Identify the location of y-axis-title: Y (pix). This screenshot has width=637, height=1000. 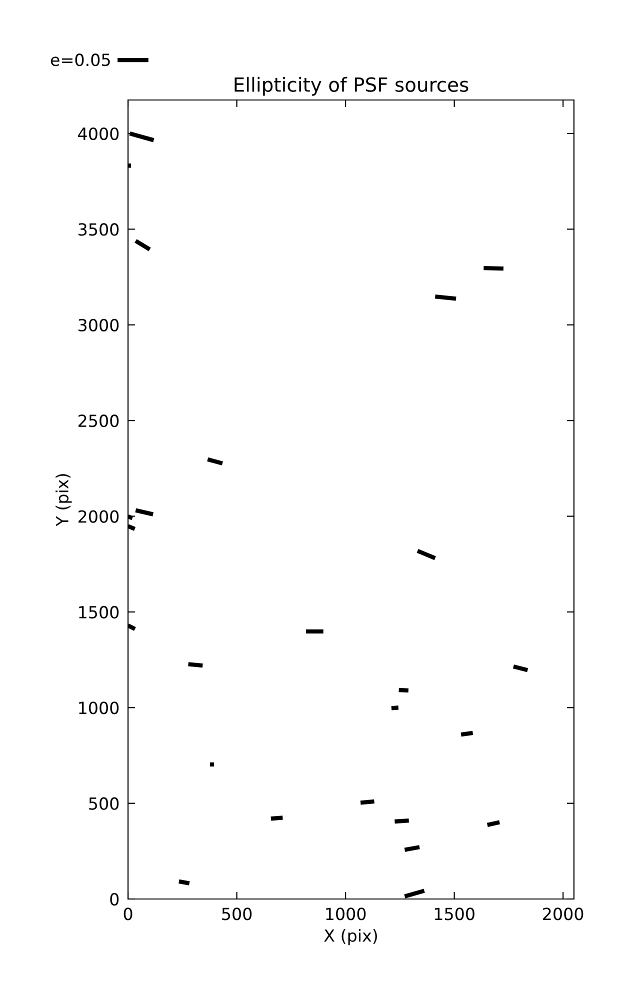
(64, 500).